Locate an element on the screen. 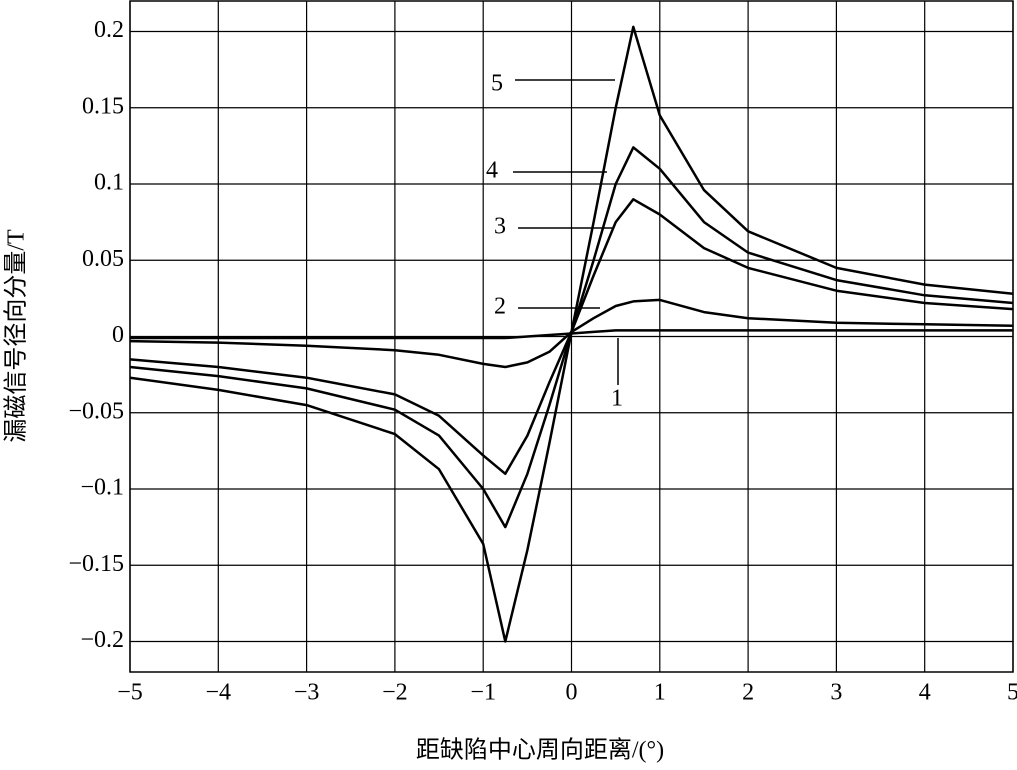 The width and height of the screenshot is (1017, 770). x-tick-label: −2 is located at coordinates (395, 693).